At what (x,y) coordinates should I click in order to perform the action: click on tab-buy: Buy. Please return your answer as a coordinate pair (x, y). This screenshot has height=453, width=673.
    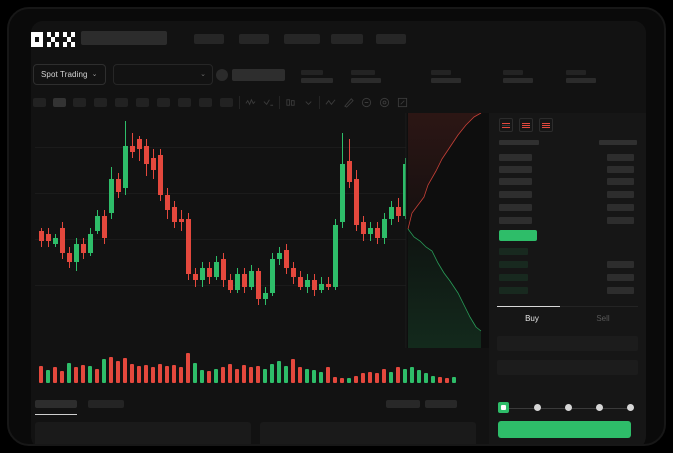
    Looking at the image, I should click on (532, 318).